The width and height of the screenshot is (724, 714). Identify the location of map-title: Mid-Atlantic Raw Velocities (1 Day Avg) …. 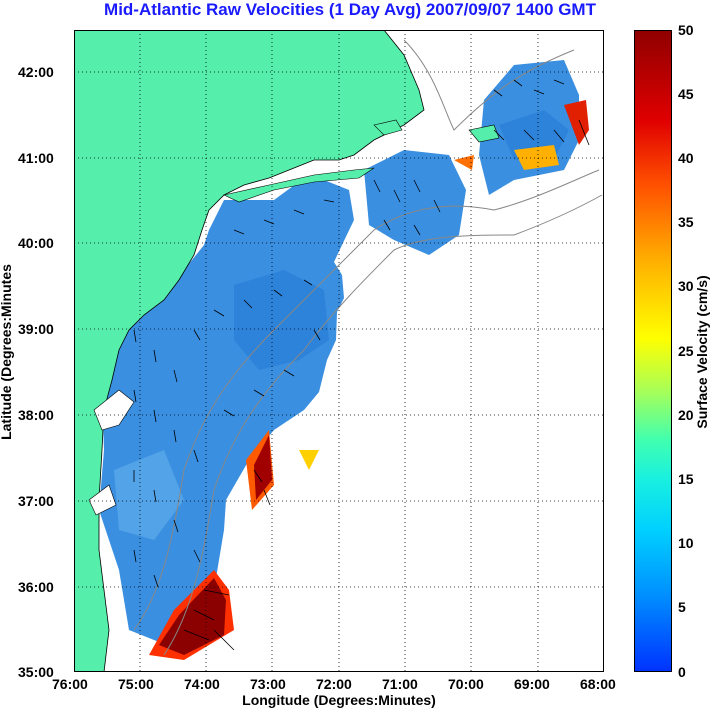
(350, 9).